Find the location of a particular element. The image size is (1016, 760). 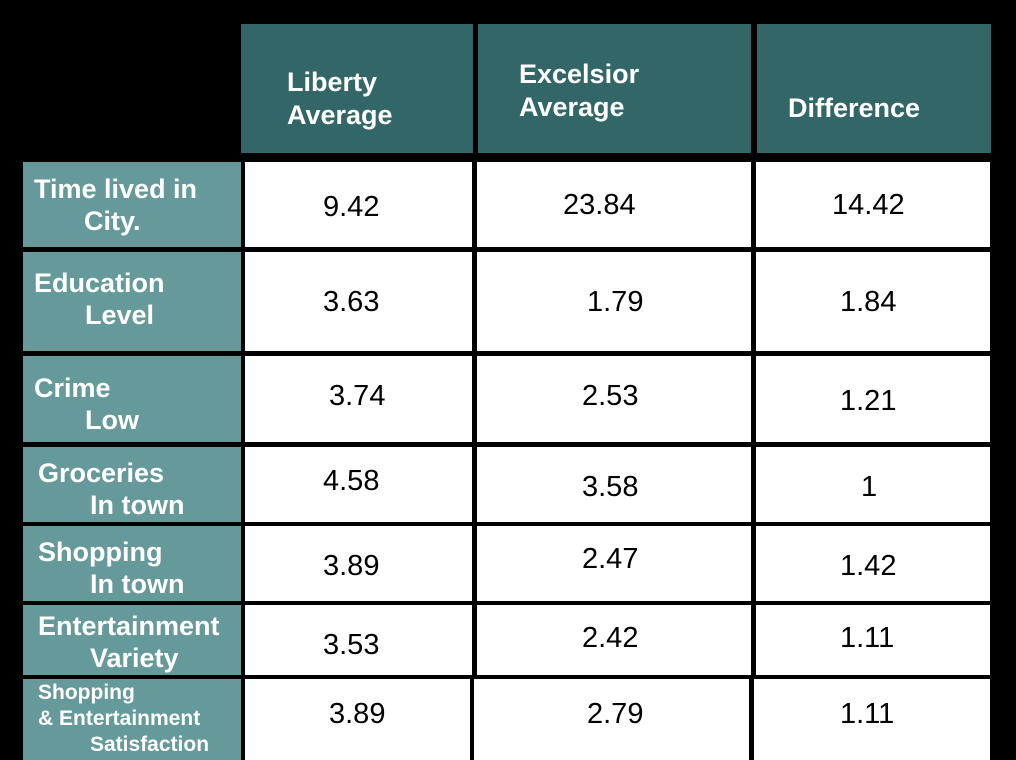

cell-education-excelsior: 1.79 is located at coordinates (614, 301).